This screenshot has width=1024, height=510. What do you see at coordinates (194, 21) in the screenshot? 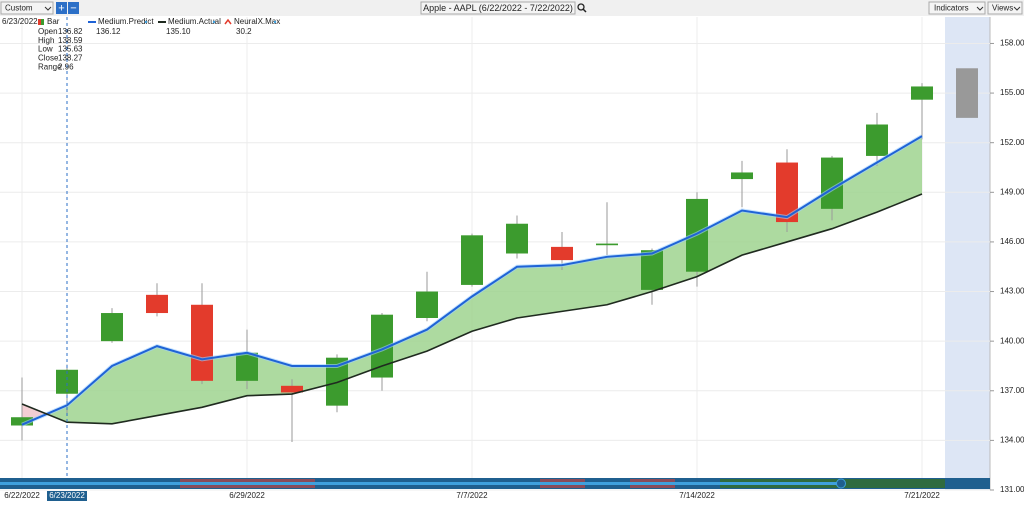
I see `legend-label: Medium.Actual` at bounding box center [194, 21].